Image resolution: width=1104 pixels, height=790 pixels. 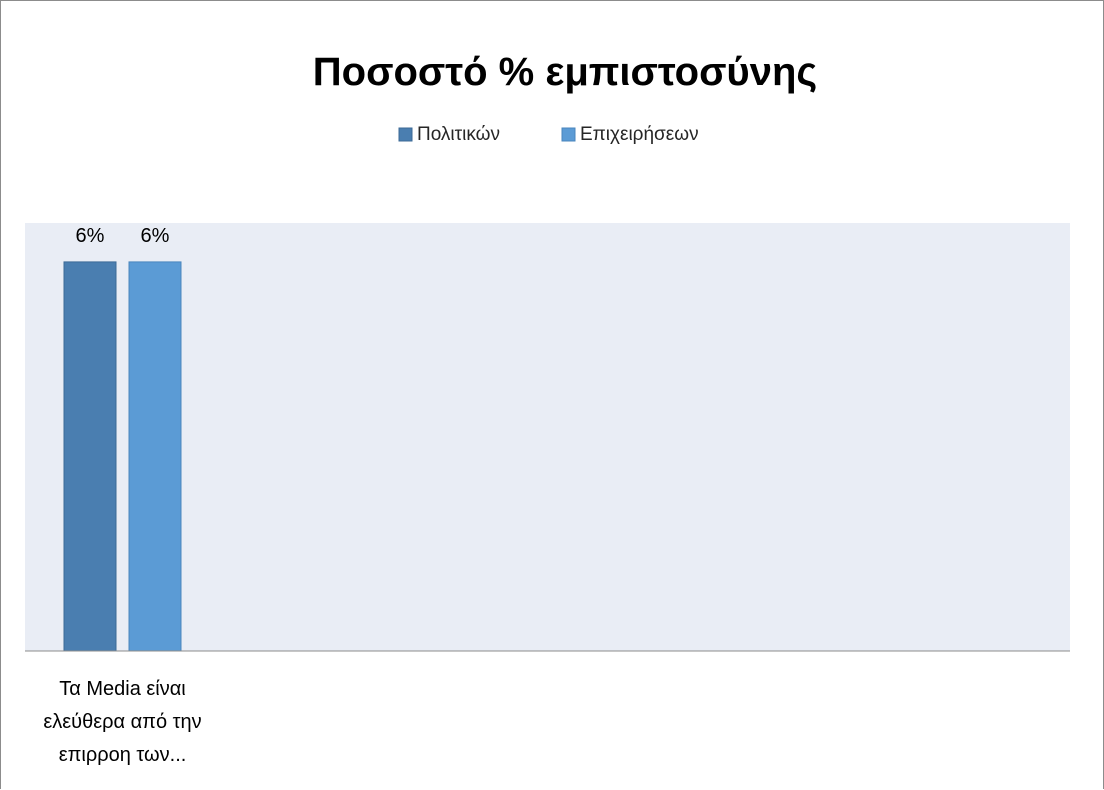 I want to click on category-label: Τα Media είναι, so click(x=122, y=689).